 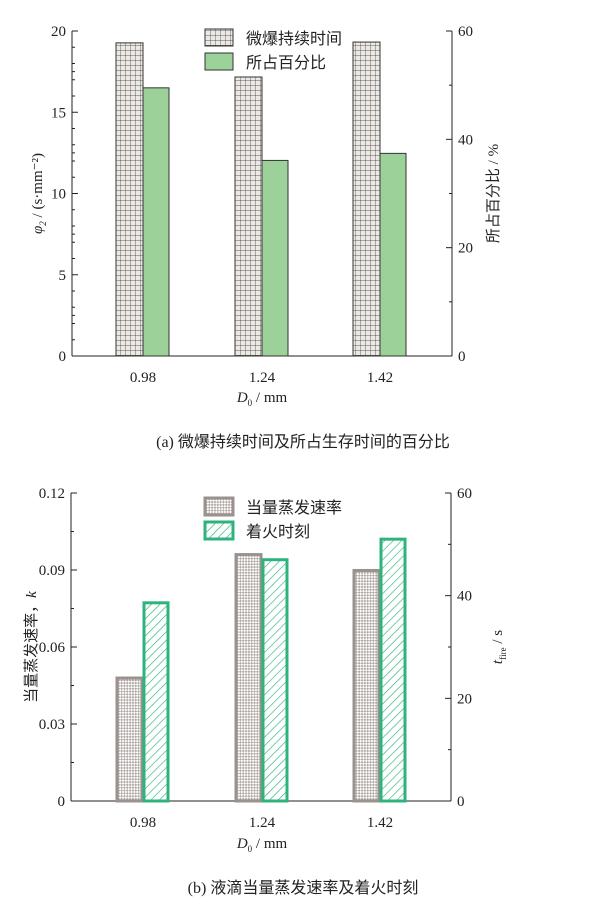 What do you see at coordinates (58, 195) in the screenshot?
I see `y-tick-label: 10` at bounding box center [58, 195].